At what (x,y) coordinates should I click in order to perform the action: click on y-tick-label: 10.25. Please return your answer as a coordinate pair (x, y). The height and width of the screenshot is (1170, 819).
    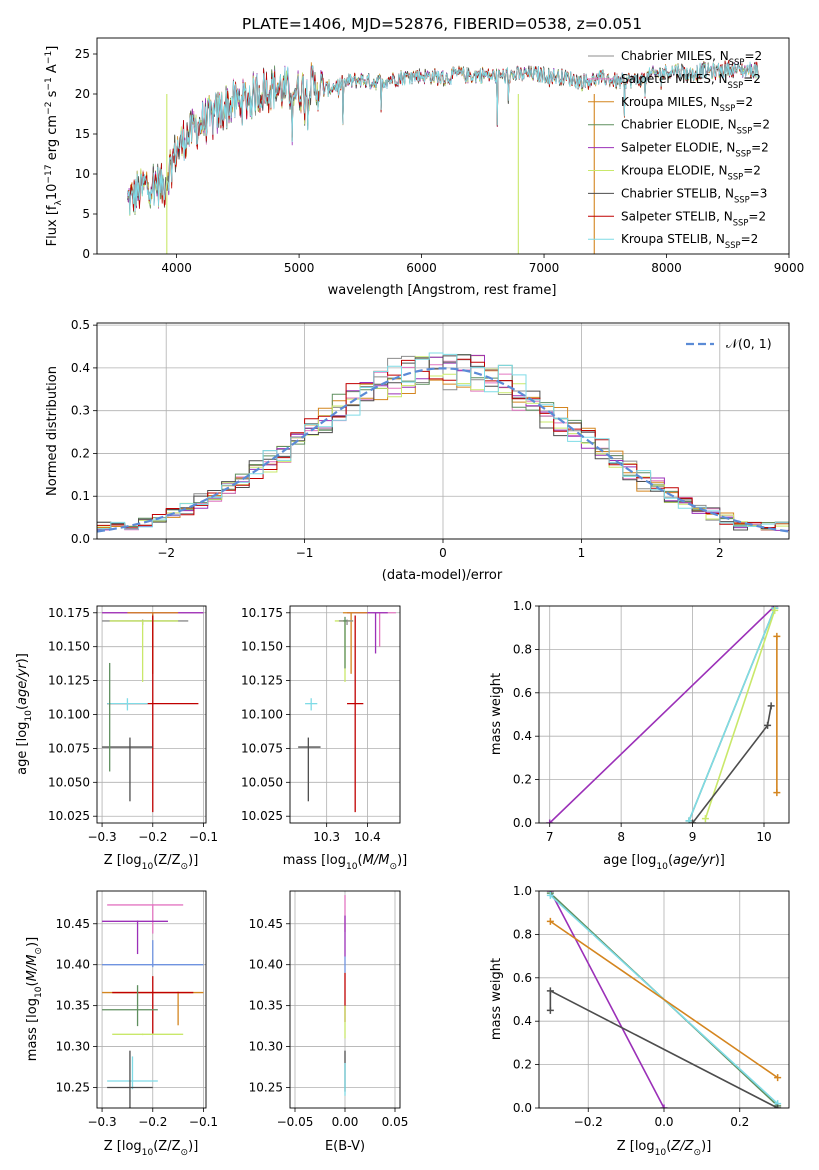
    Looking at the image, I should click on (266, 1088).